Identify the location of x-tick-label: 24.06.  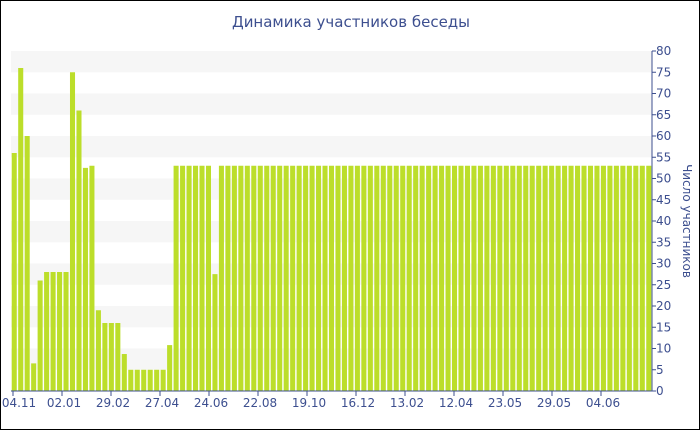
(211, 403).